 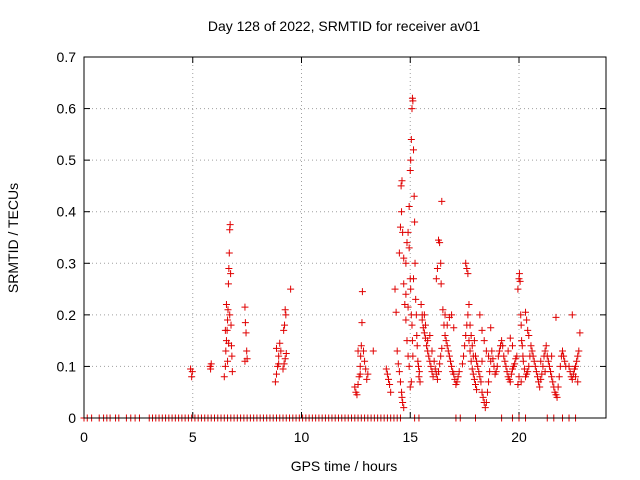 I want to click on x-tick-label: 0, so click(x=84, y=437).